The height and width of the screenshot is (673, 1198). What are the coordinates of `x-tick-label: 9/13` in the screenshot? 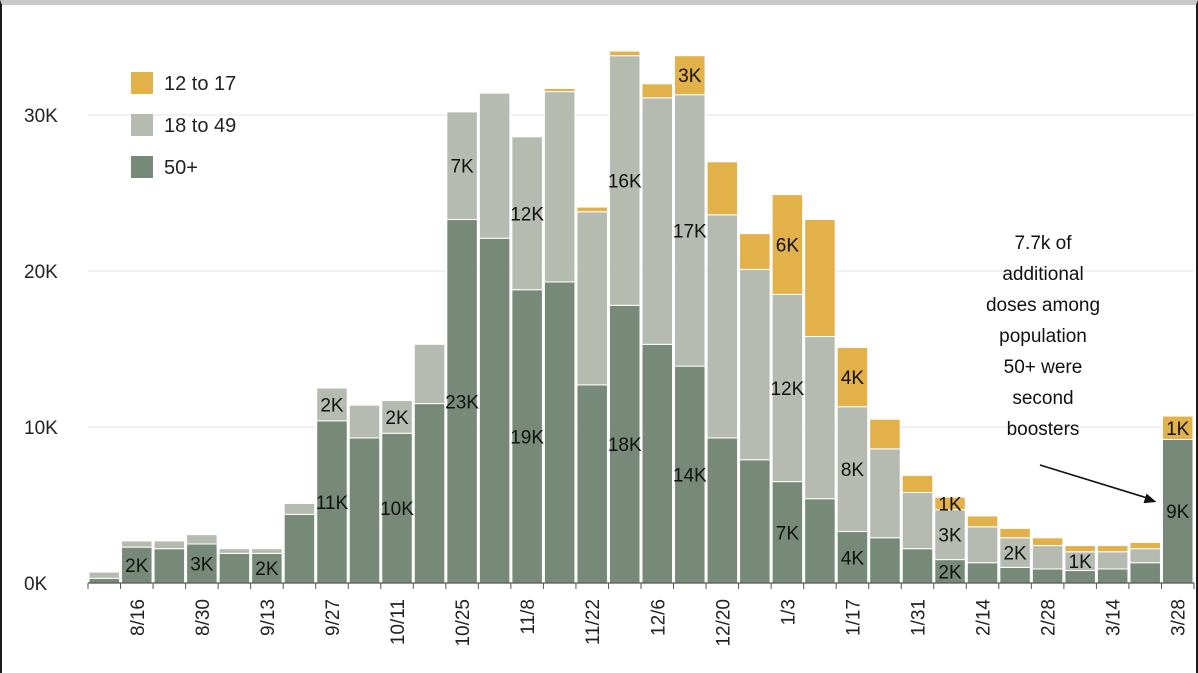 It's located at (268, 617).